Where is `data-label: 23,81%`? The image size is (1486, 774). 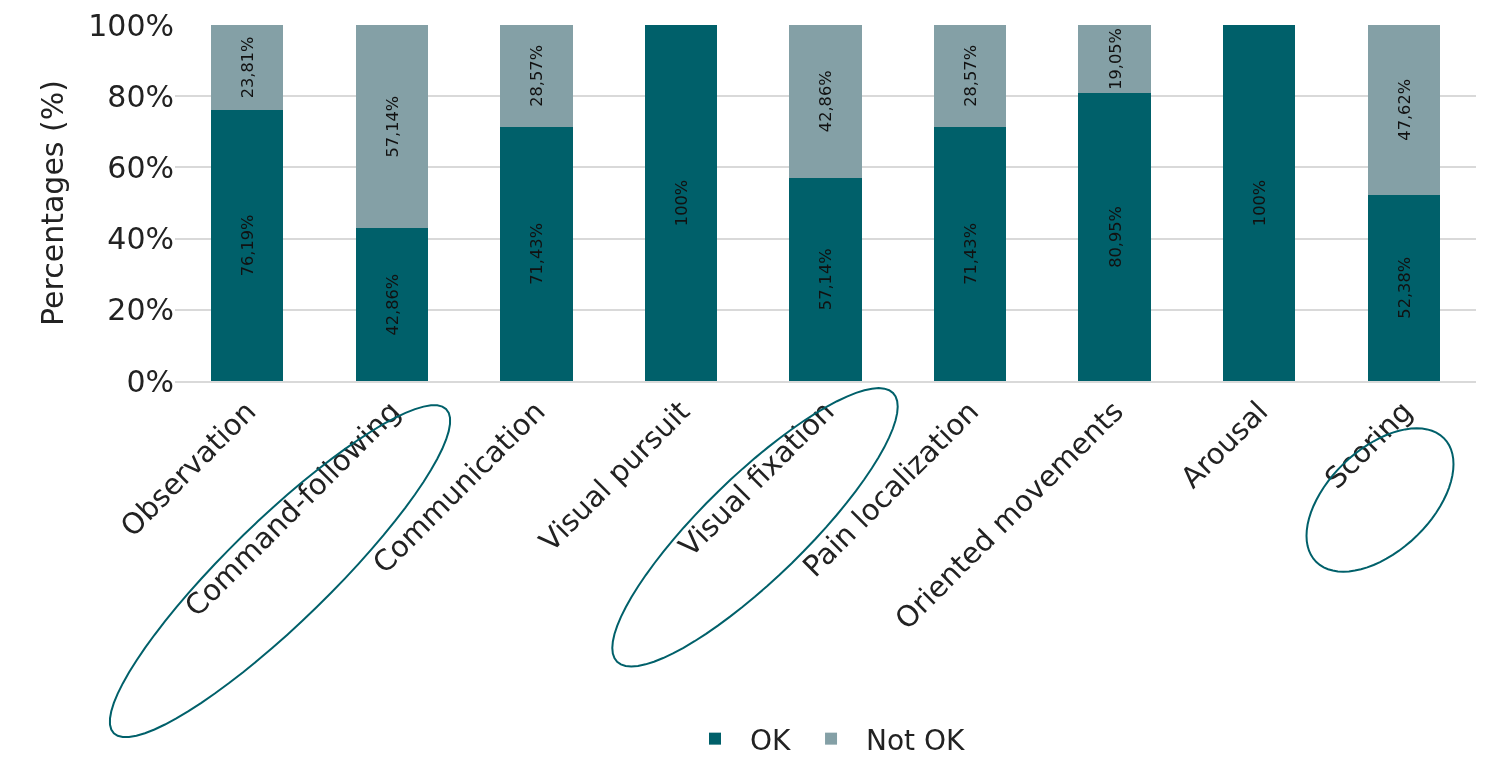
data-label: 23,81% is located at coordinates (248, 67).